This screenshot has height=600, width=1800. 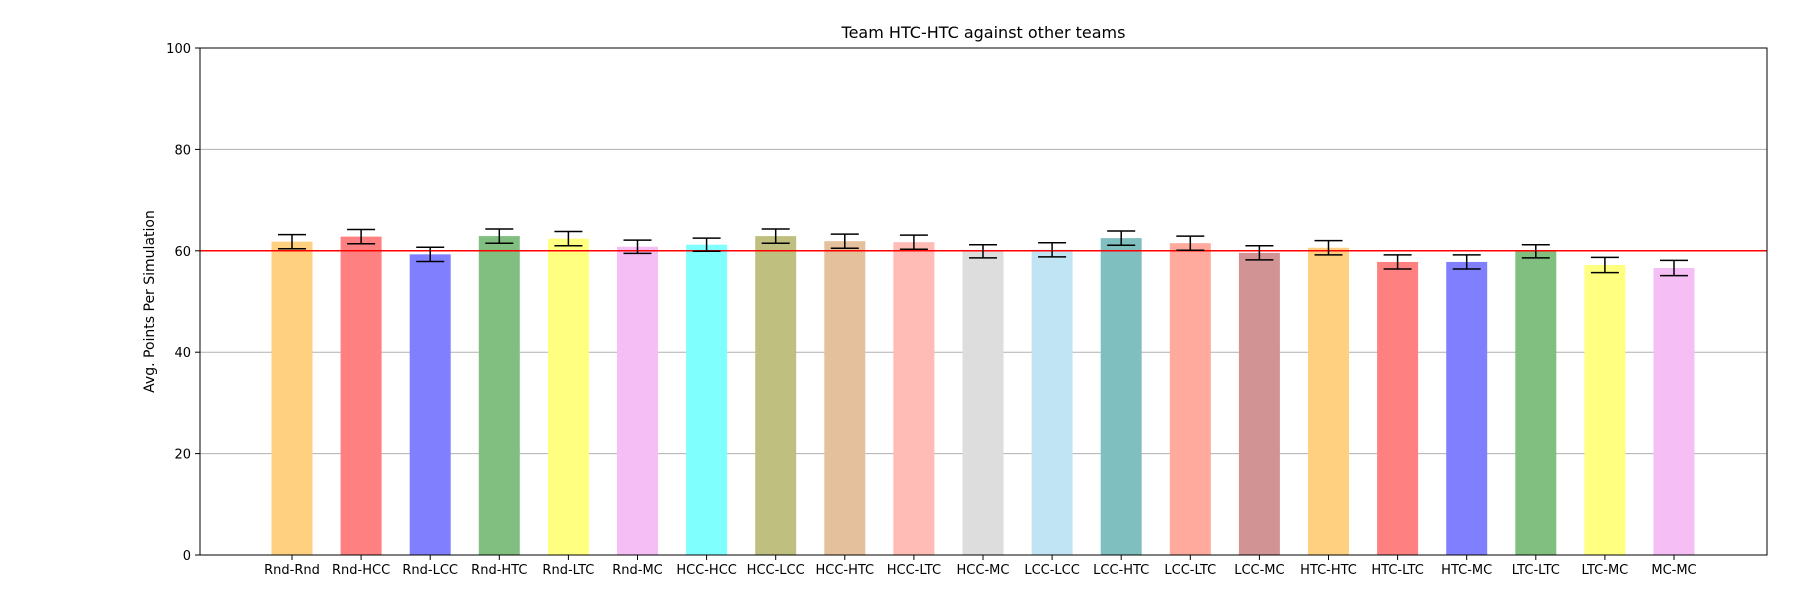 I want to click on x-tick-label: LCC-MC, so click(x=1259, y=570).